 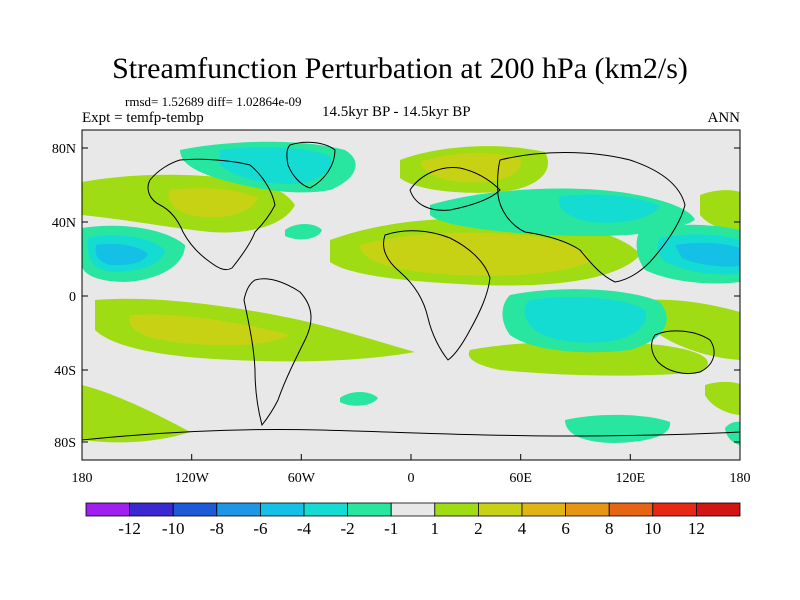 I want to click on lat-tick-label: 80S, so click(x=65, y=443).